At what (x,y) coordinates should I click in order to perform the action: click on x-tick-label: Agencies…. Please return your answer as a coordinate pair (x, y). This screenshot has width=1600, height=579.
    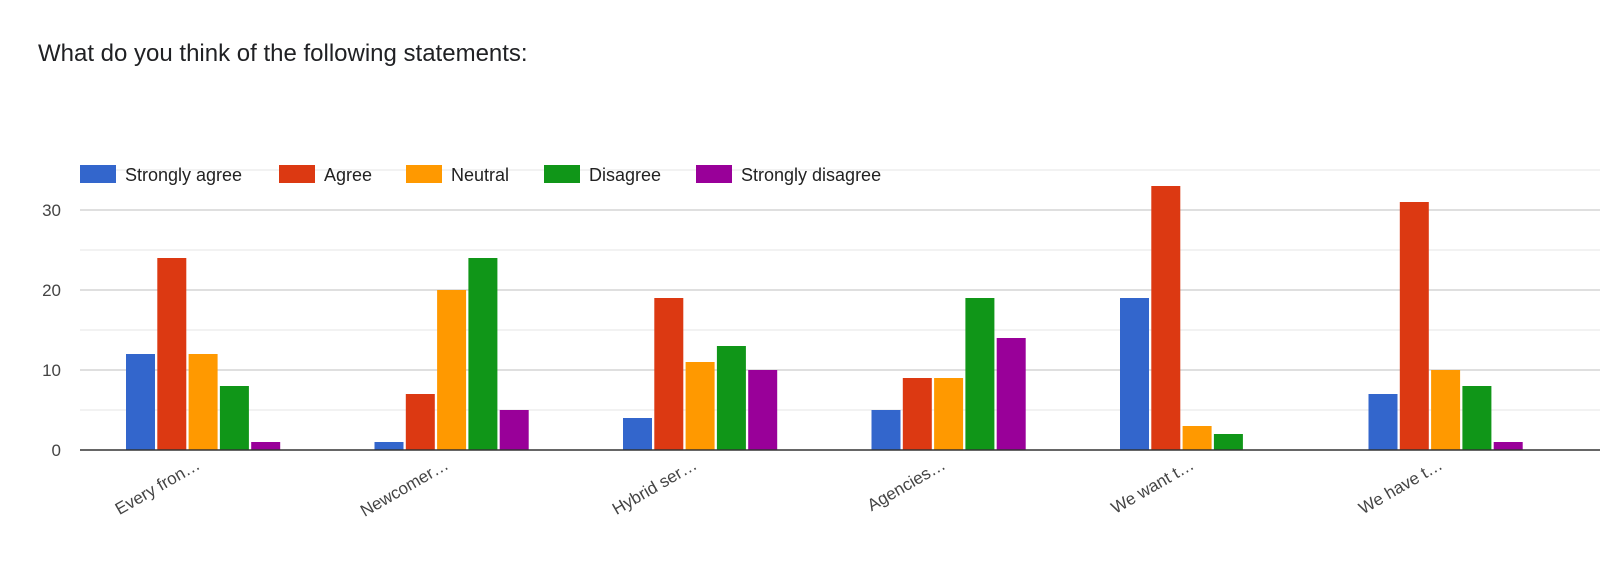
    Looking at the image, I should click on (906, 485).